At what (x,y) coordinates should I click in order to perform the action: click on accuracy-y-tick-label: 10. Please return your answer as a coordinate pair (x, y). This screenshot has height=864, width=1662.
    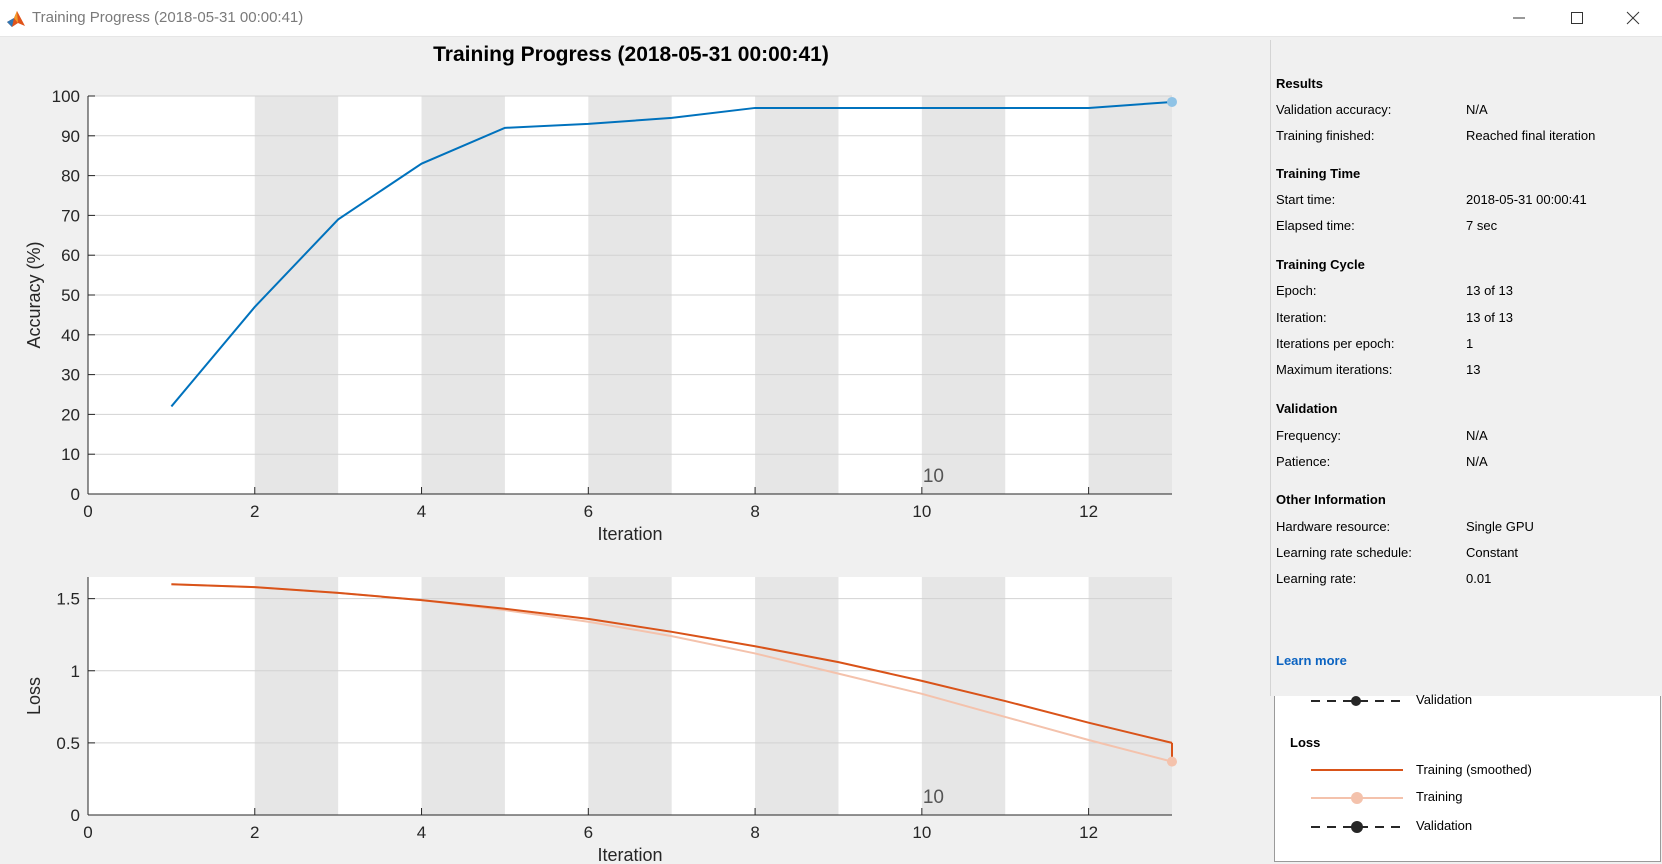
    Looking at the image, I should click on (70, 454).